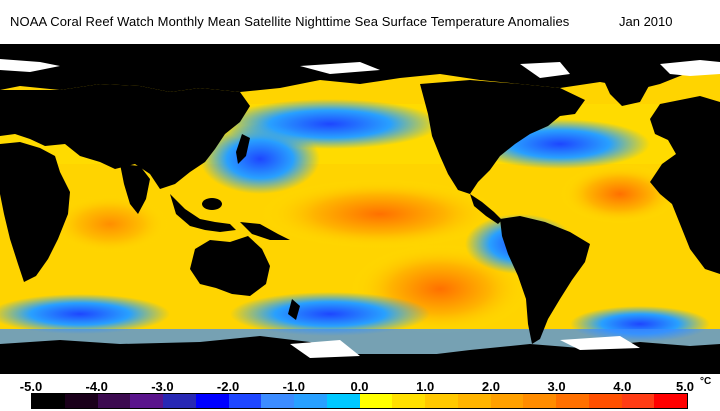 Image resolution: width=720 pixels, height=411 pixels. I want to click on legend-tick: 1.0, so click(425, 386).